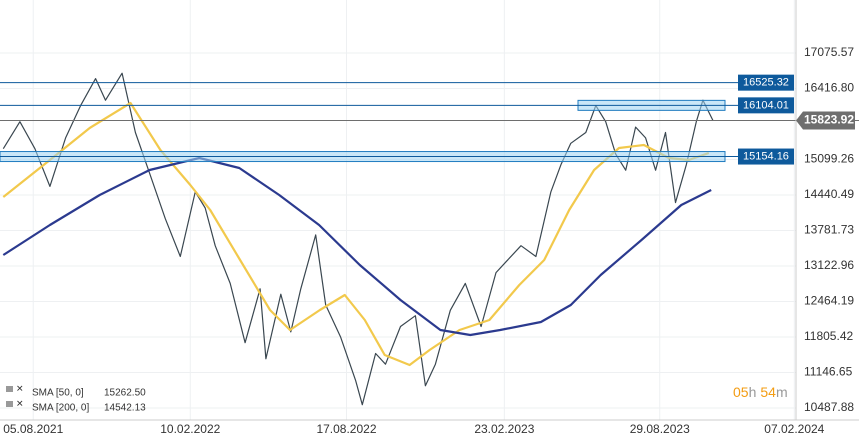  I want to click on level-tag-label: 16104.01, so click(766, 105).